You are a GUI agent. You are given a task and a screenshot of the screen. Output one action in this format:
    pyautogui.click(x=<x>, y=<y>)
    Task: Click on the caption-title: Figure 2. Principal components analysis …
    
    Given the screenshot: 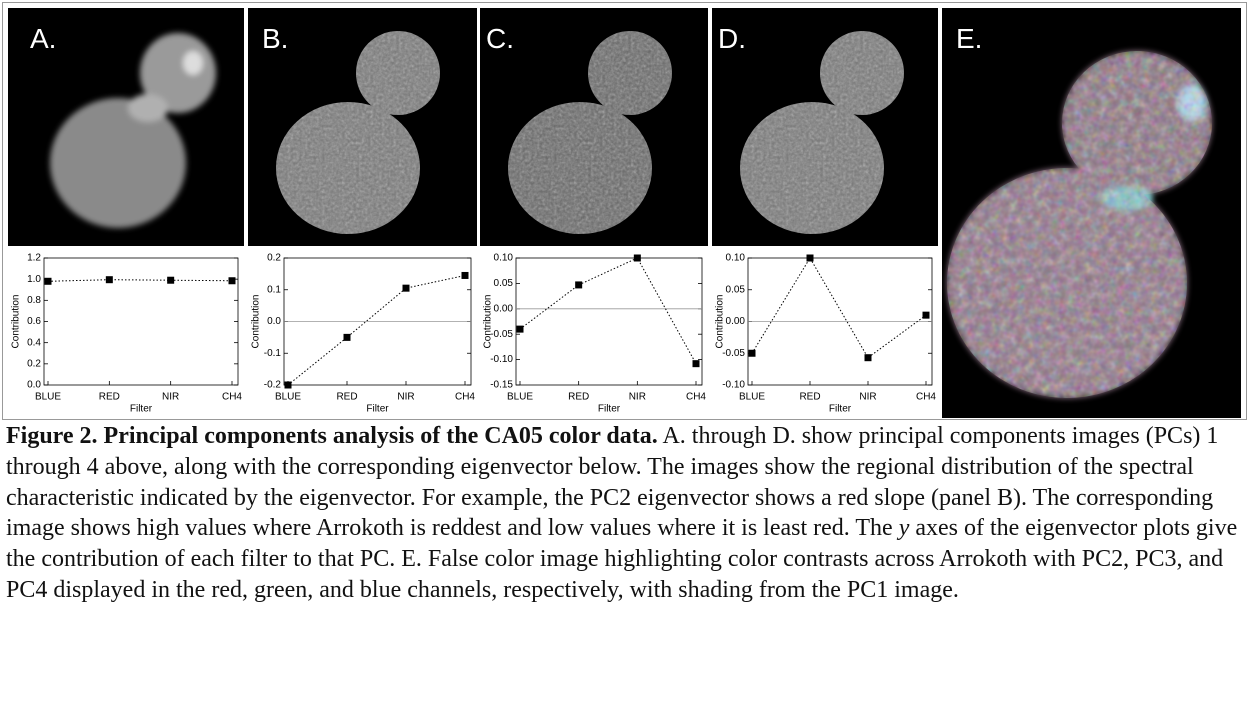 What is the action you would take?
    pyautogui.click(x=332, y=436)
    